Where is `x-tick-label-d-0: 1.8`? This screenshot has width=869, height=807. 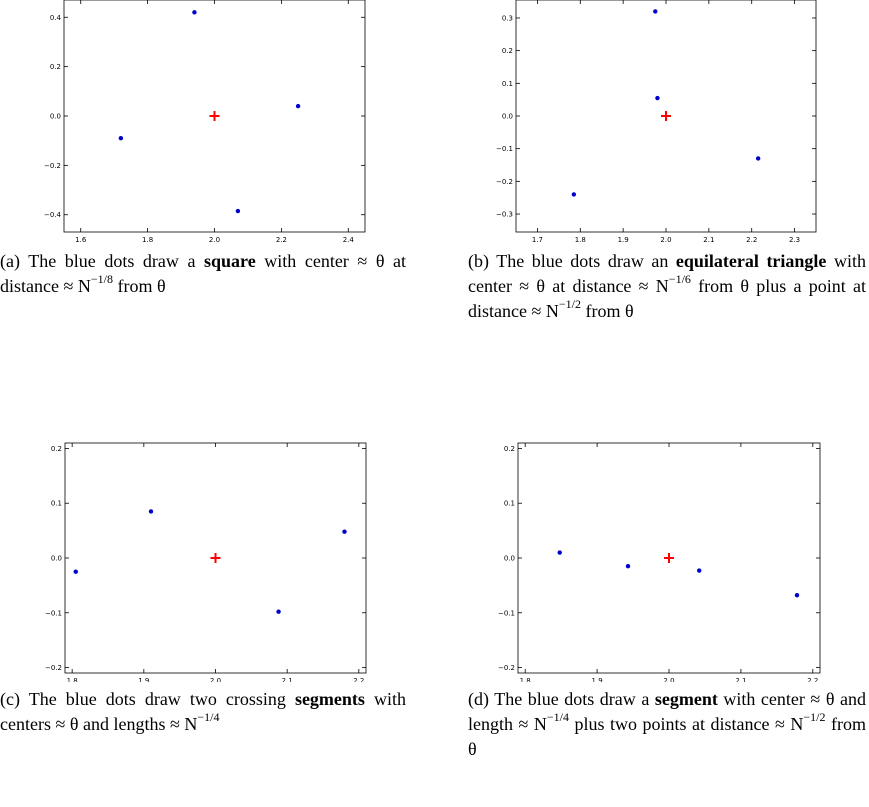 x-tick-label-d-0: 1.8 is located at coordinates (525, 679).